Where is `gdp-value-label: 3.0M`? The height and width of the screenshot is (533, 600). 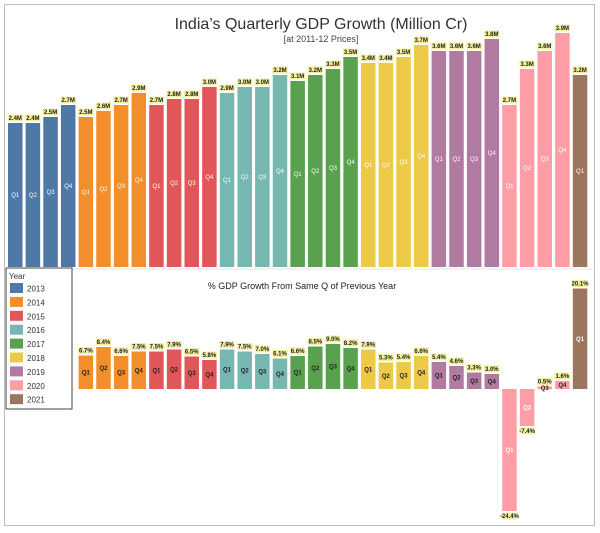
gdp-value-label: 3.0M is located at coordinates (262, 83).